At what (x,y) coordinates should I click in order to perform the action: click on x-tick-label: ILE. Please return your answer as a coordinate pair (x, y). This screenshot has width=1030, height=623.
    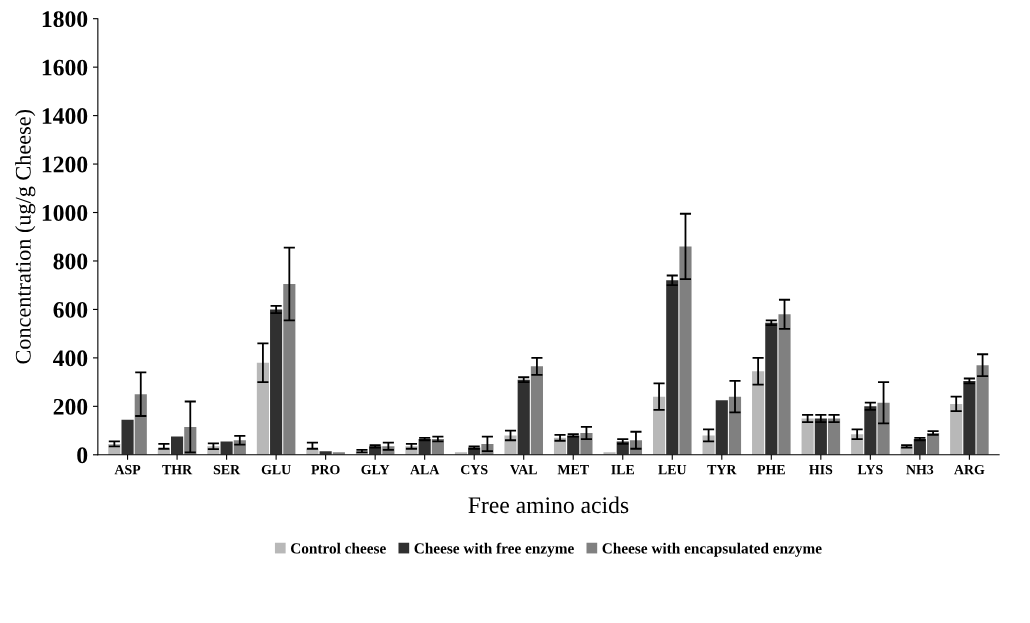
    Looking at the image, I should click on (623, 470).